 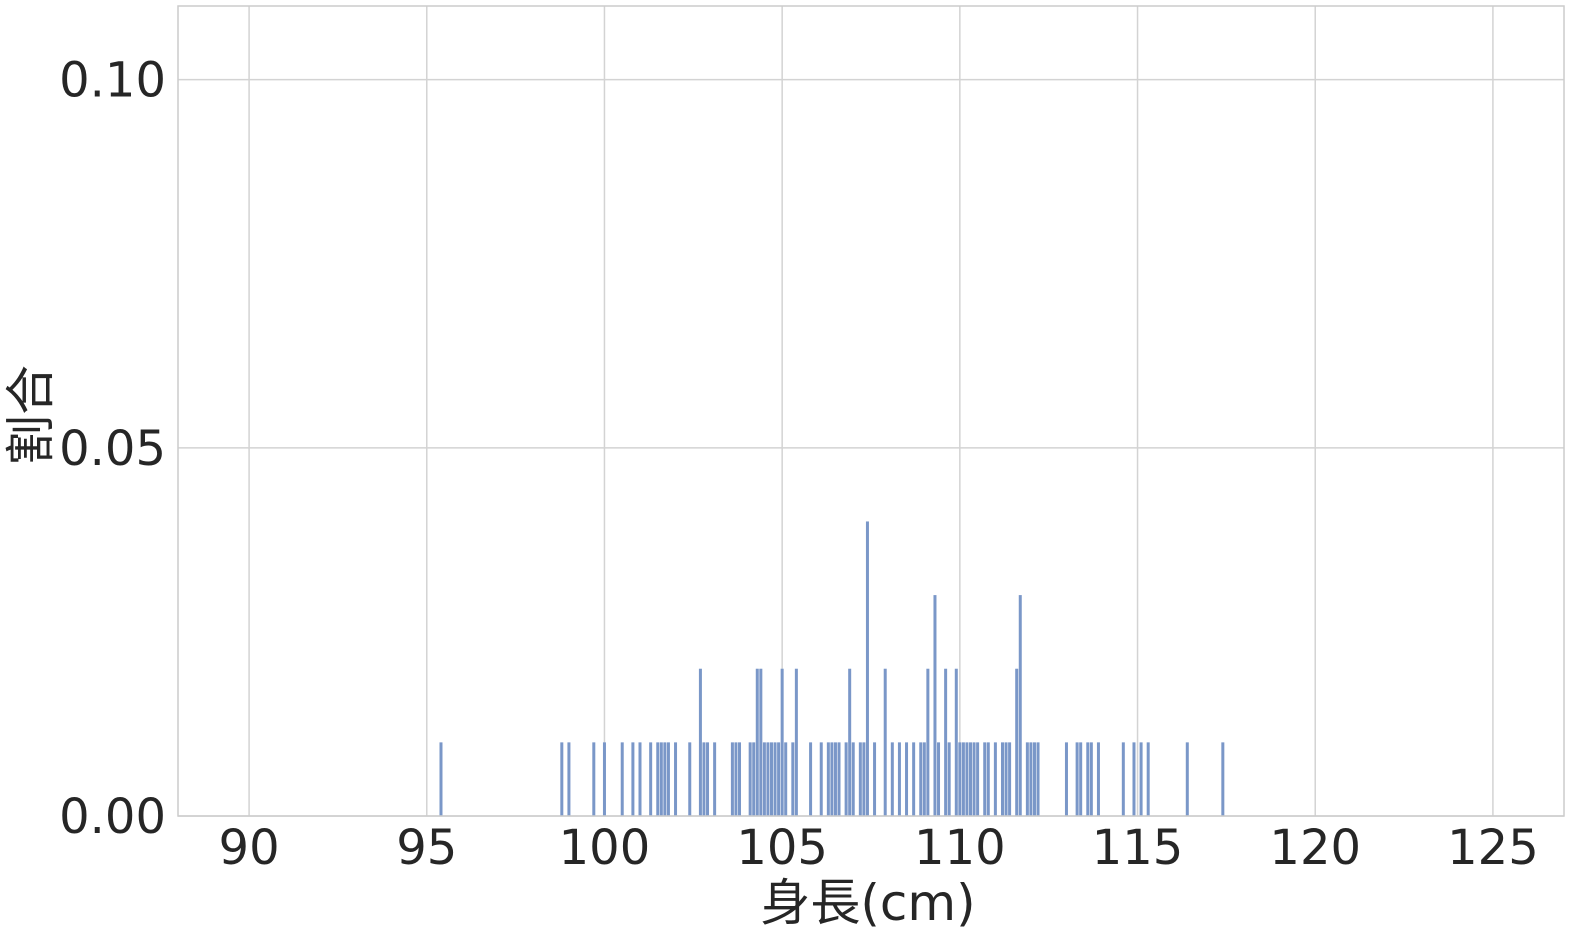 I want to click on y-tick-label: 0.00, so click(x=112, y=817).